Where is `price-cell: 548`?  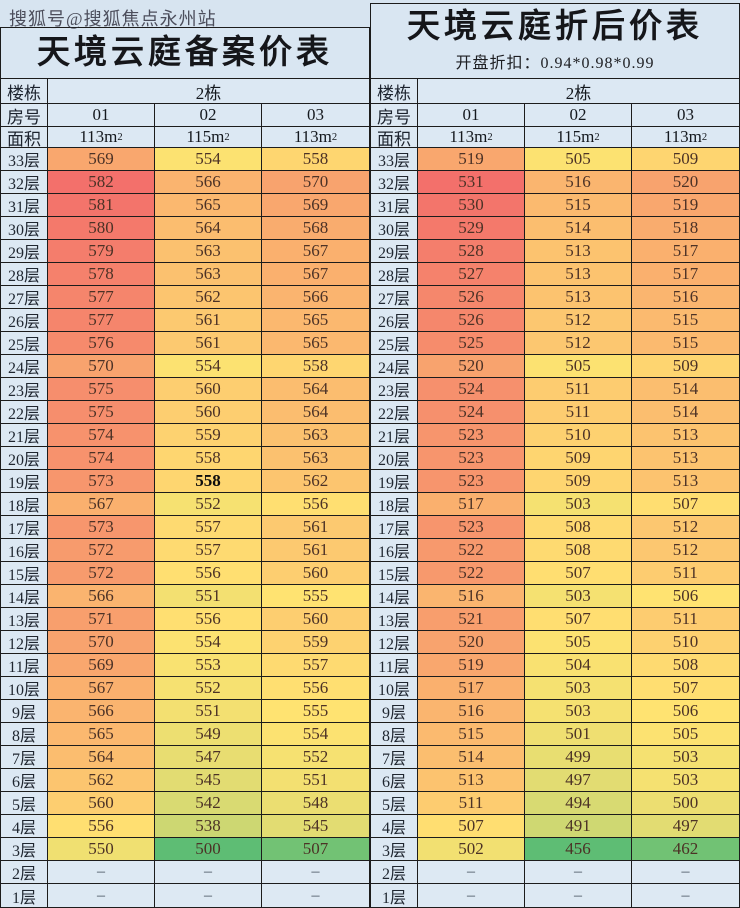
price-cell: 548 is located at coordinates (315, 803).